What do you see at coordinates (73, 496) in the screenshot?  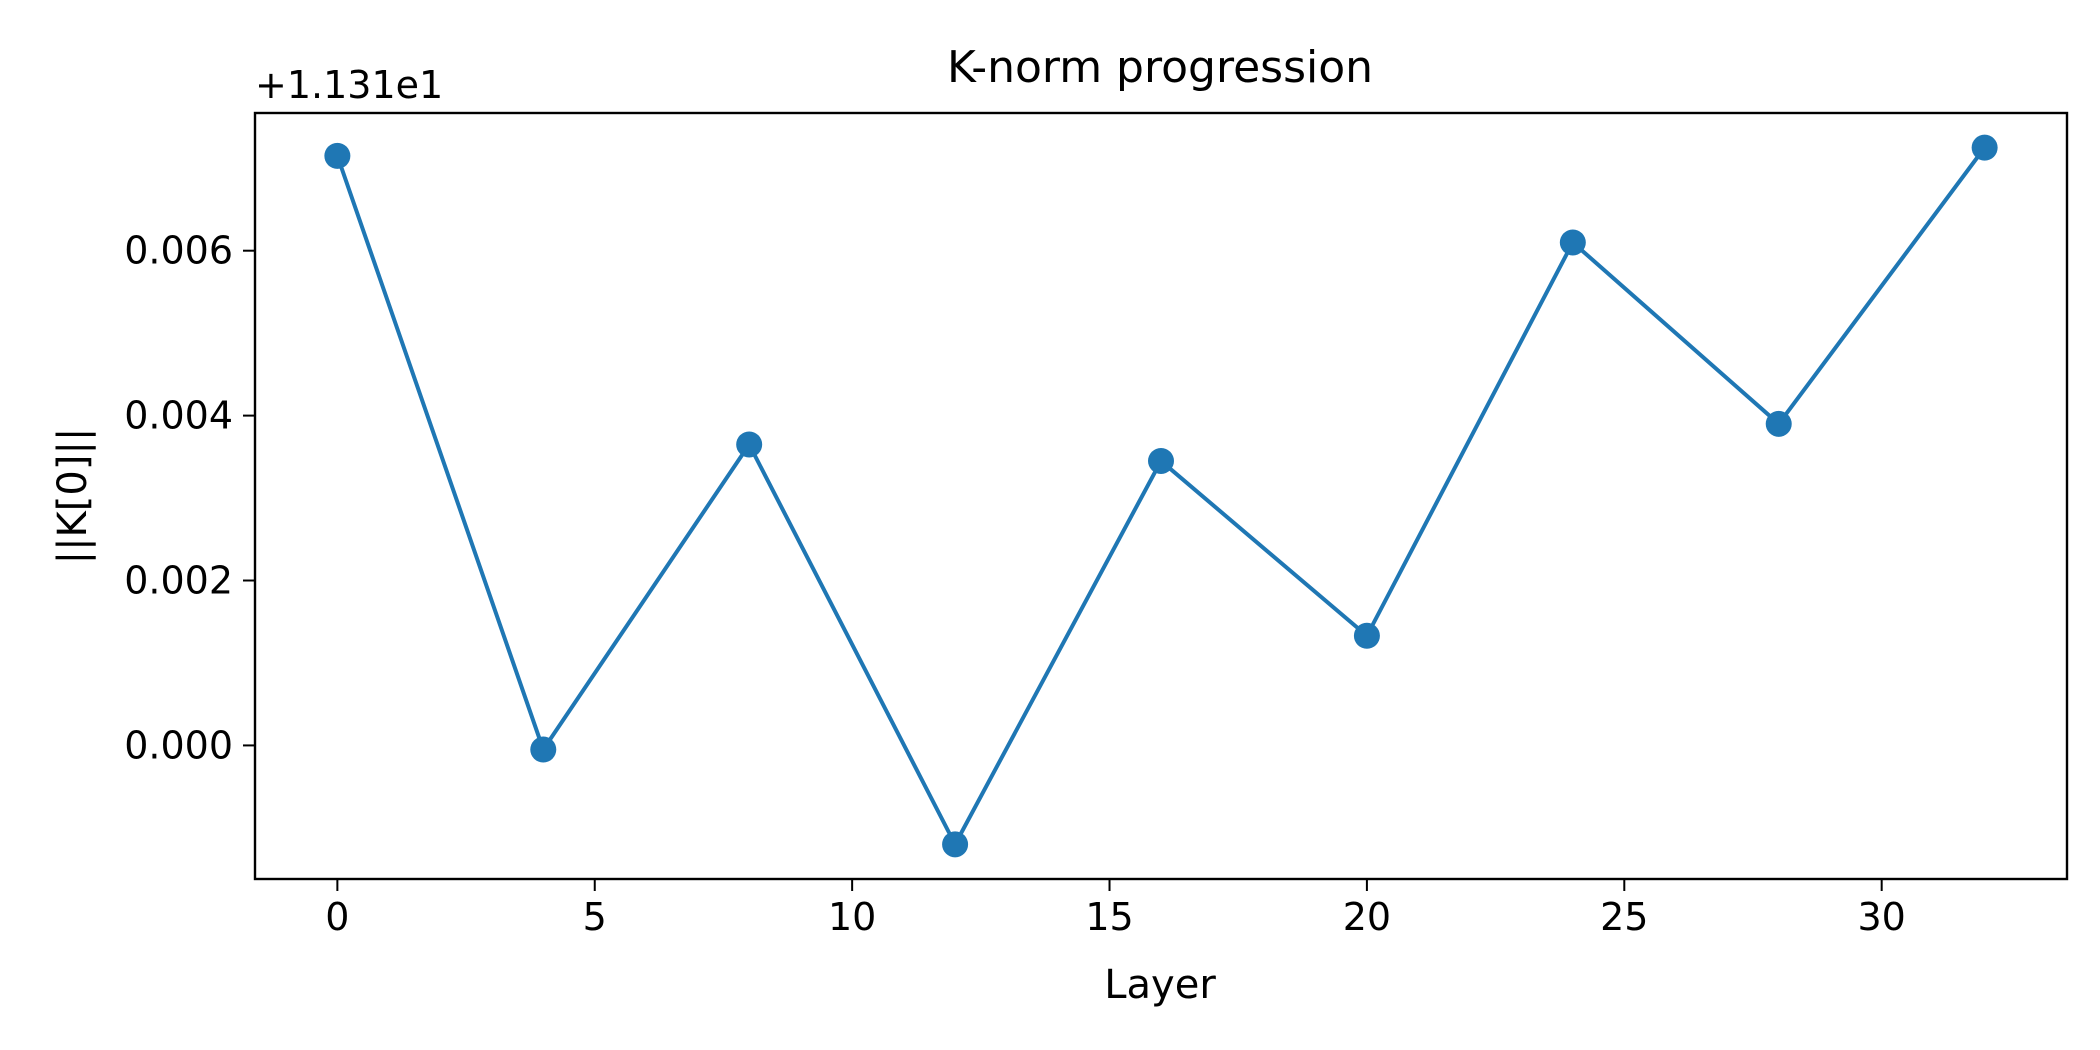 I see `y-axis-label: ||K[0]||` at bounding box center [73, 496].